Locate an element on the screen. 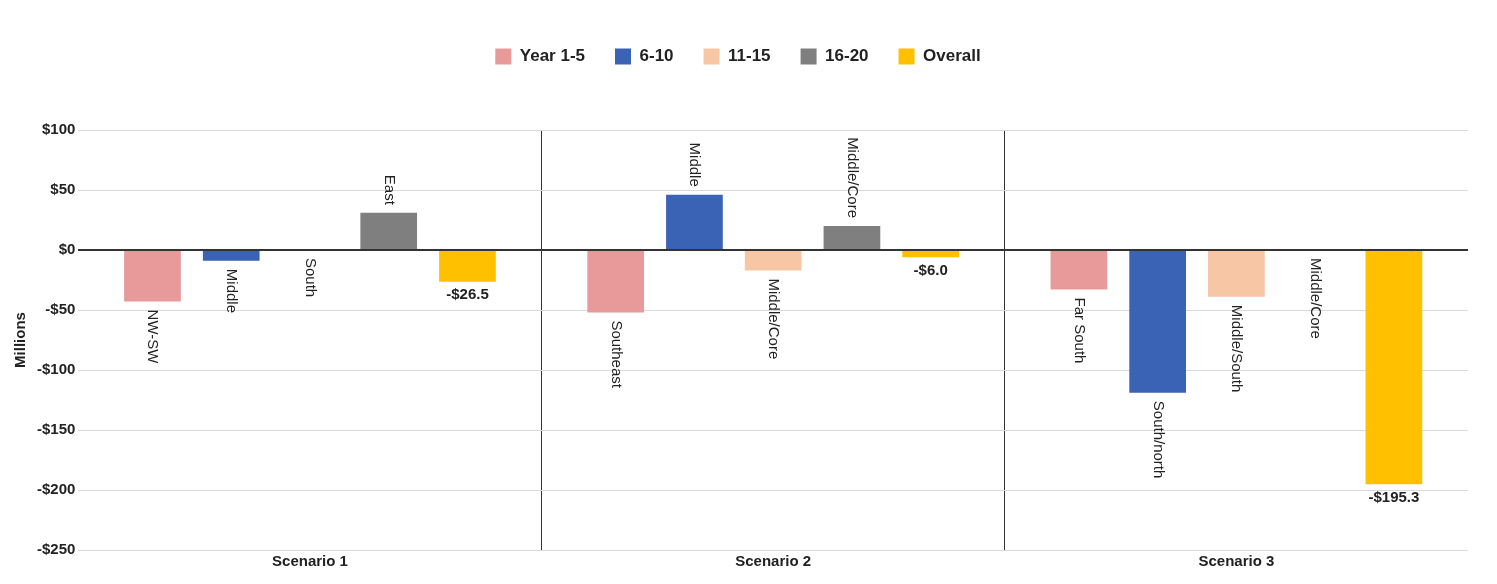  data-label: -$6.0 is located at coordinates (930, 269).